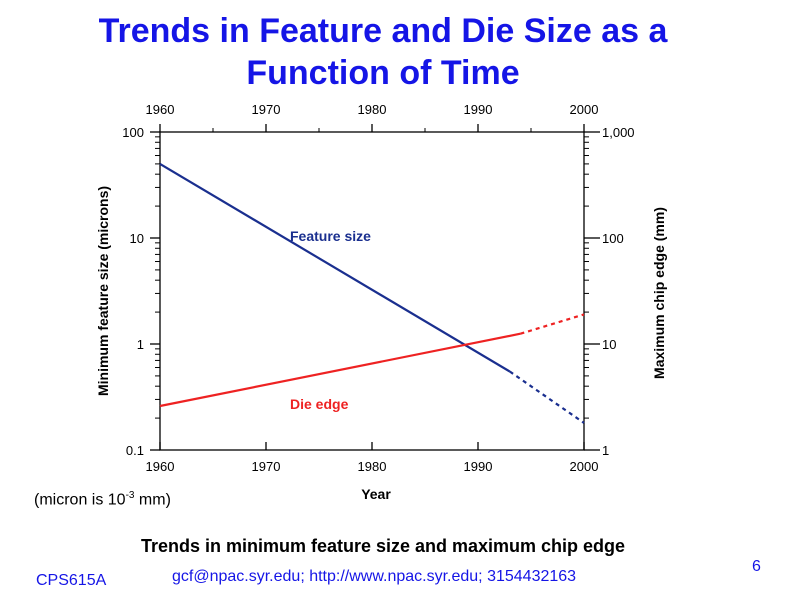 Image resolution: width=800 pixels, height=600 pixels. Describe the element at coordinates (372, 466) in the screenshot. I see `x-tick-label-bottom: 1980` at that location.